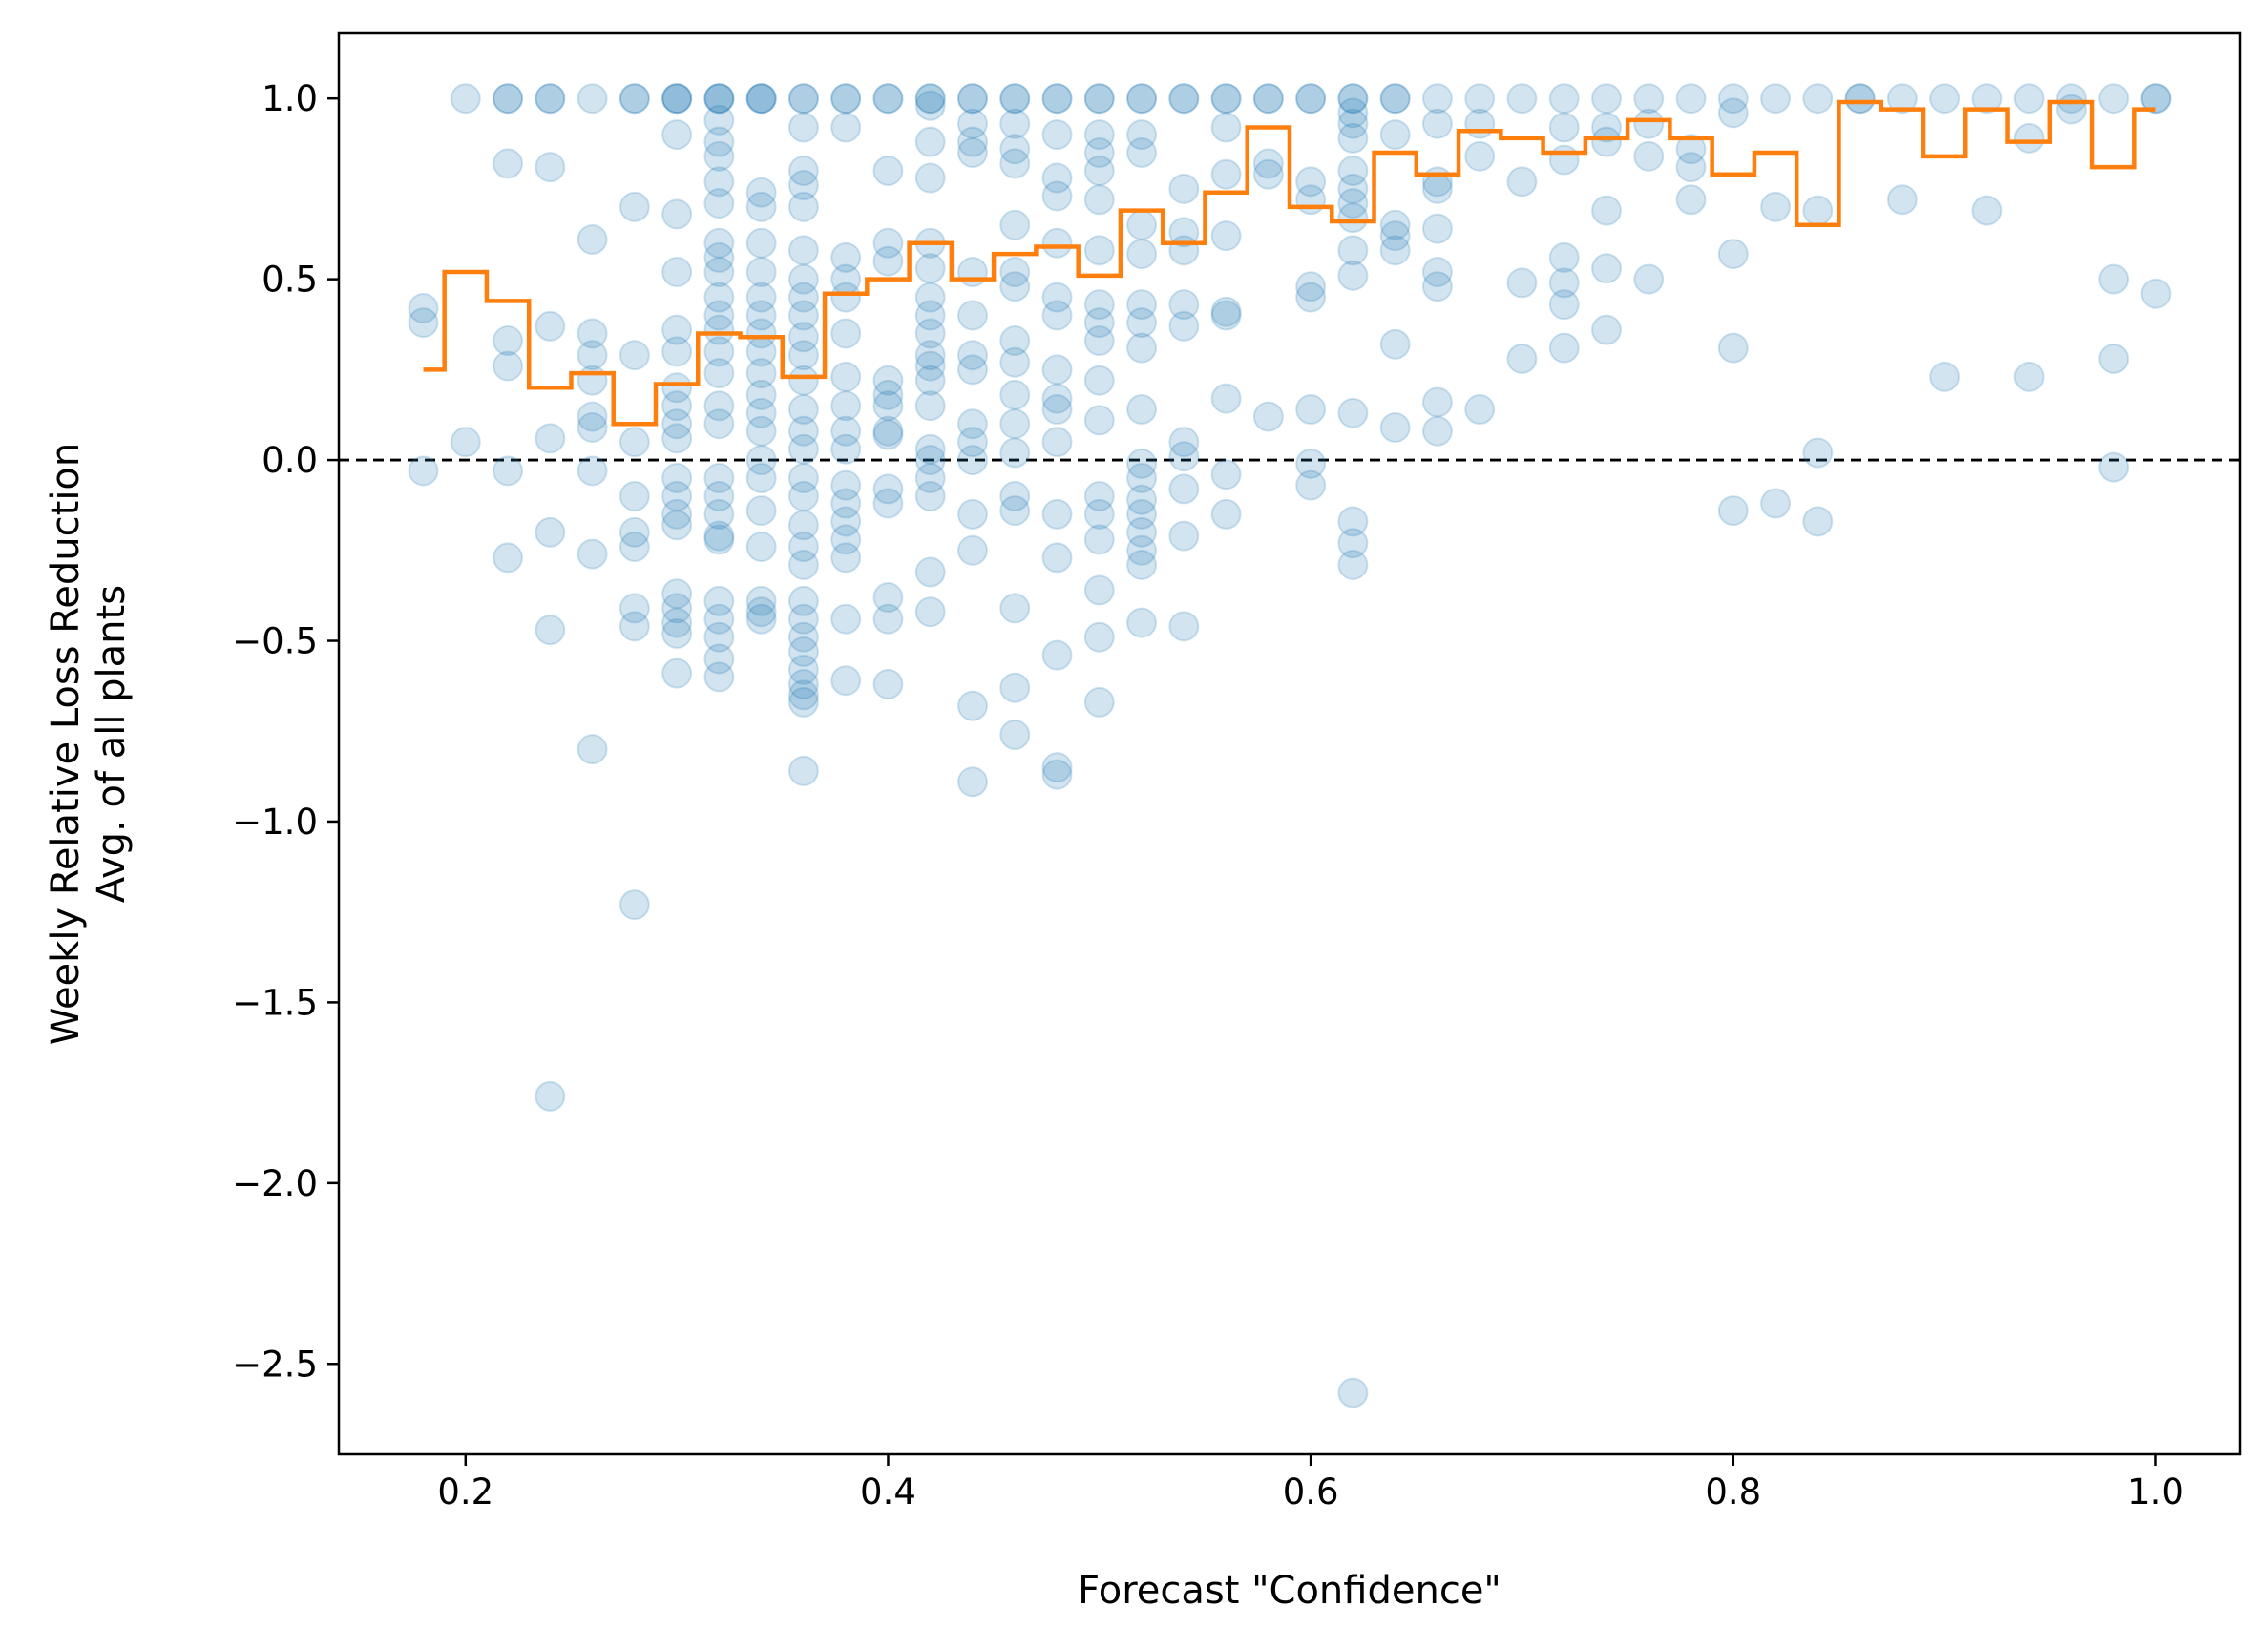 The height and width of the screenshot is (1648, 2268). Describe the element at coordinates (466, 1491) in the screenshot. I see `x-tick-label: 0.2` at that location.